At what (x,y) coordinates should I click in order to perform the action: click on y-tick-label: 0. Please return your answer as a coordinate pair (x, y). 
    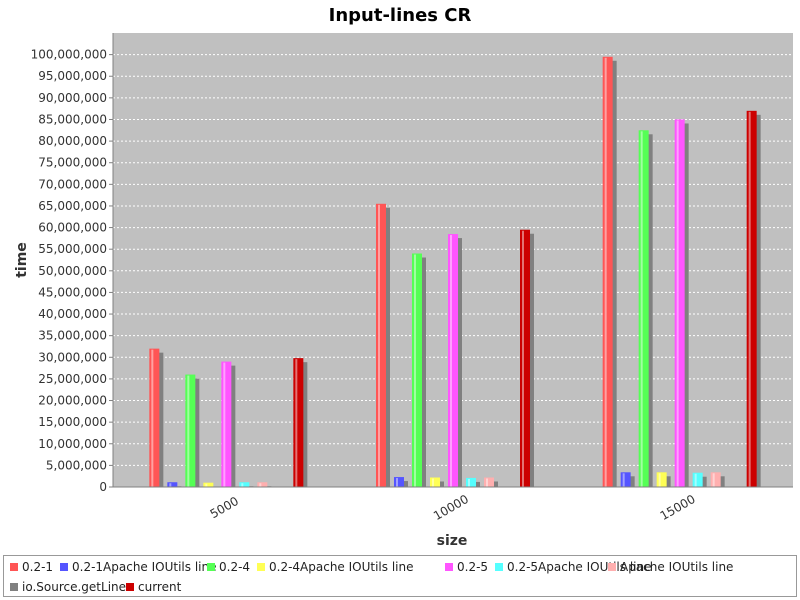
    Looking at the image, I should click on (103, 487).